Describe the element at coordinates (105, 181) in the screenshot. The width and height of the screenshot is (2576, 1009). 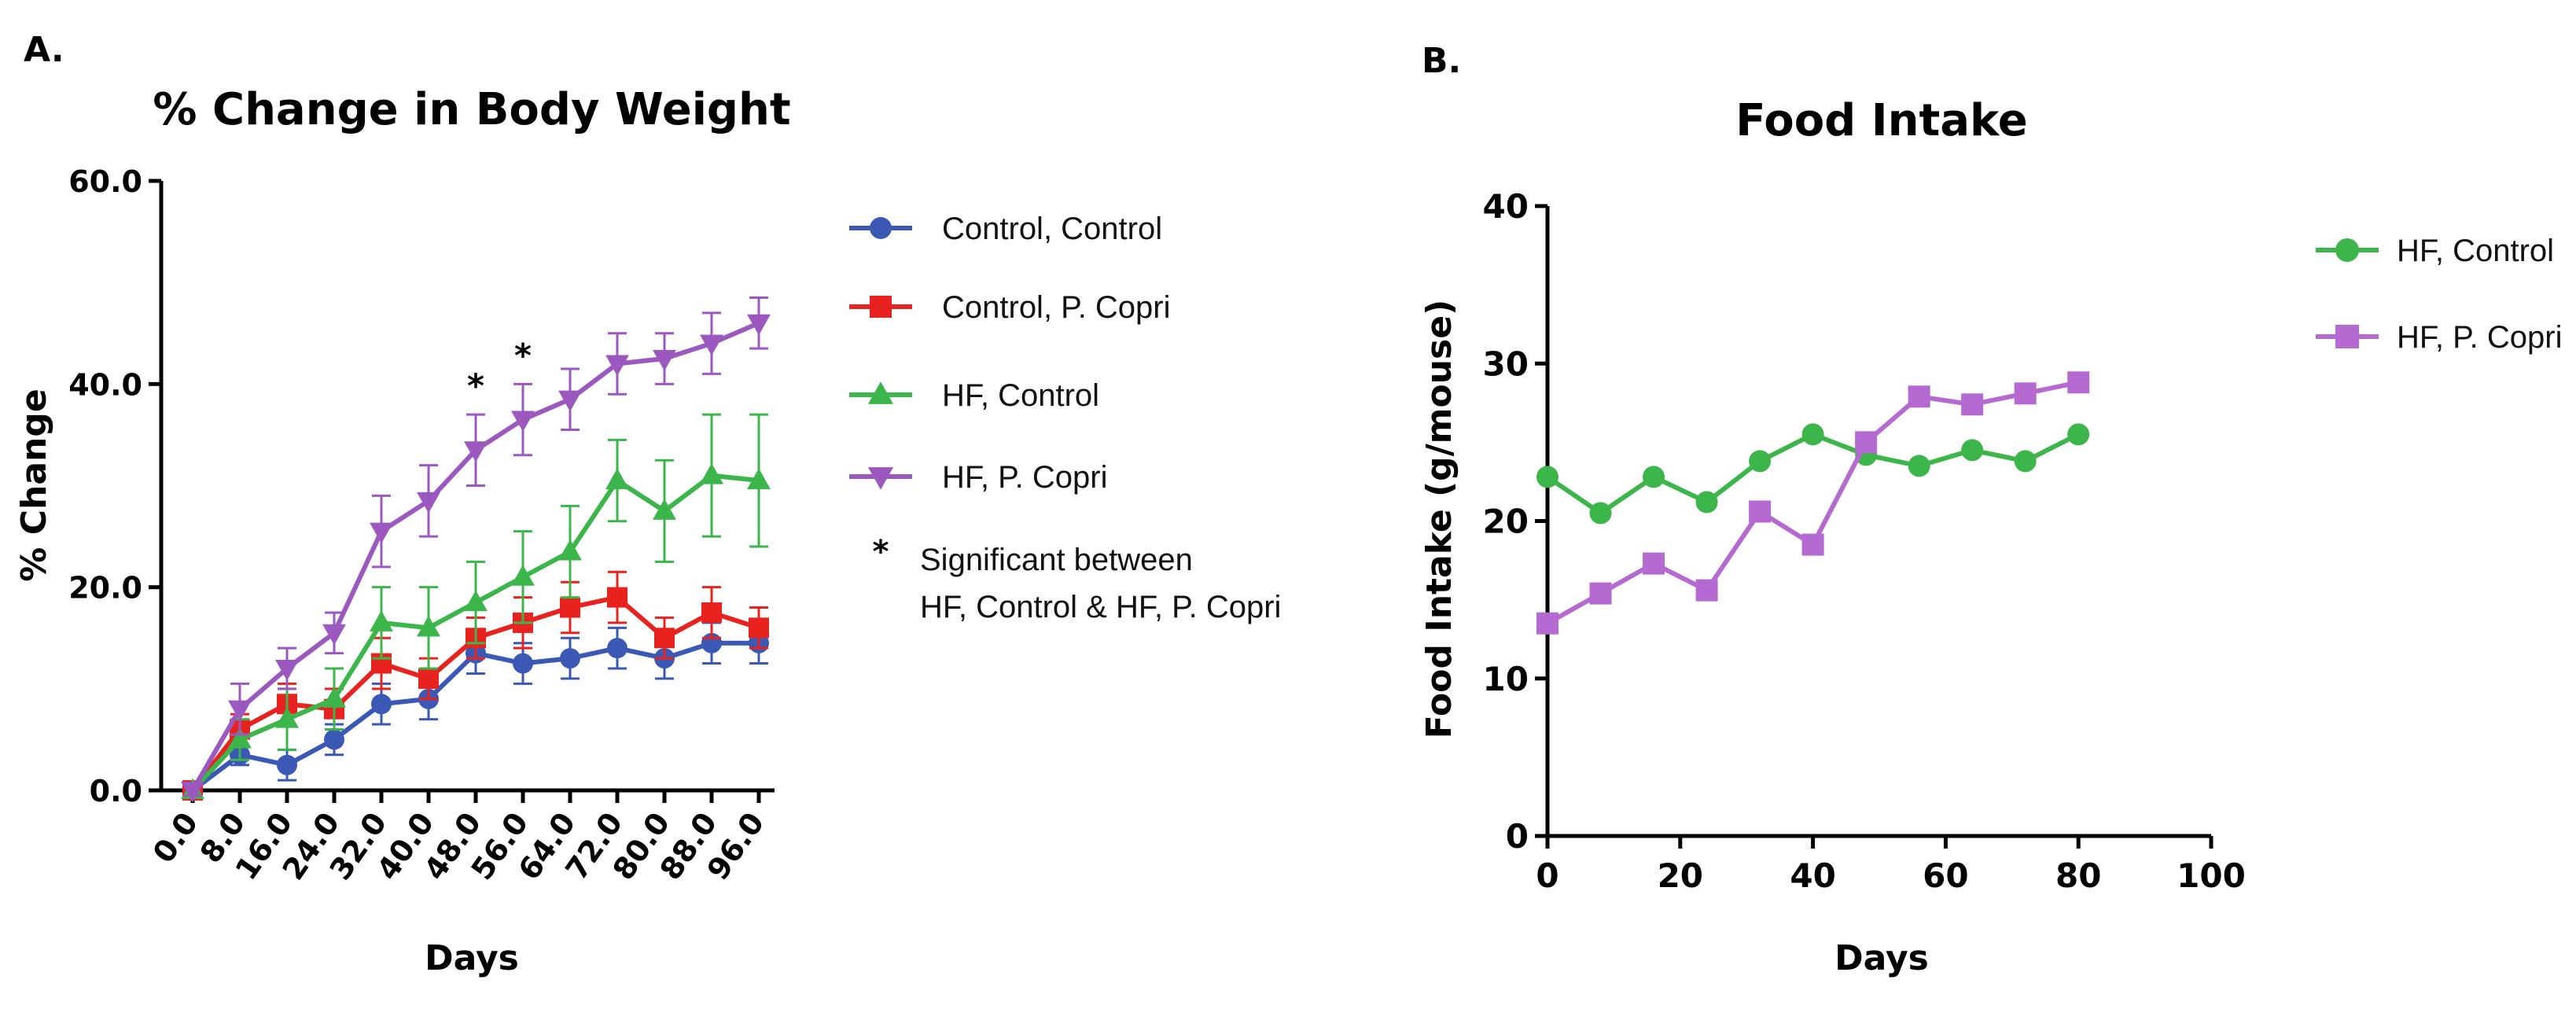
I see `chart-a-y-tick-label: 60.0` at that location.